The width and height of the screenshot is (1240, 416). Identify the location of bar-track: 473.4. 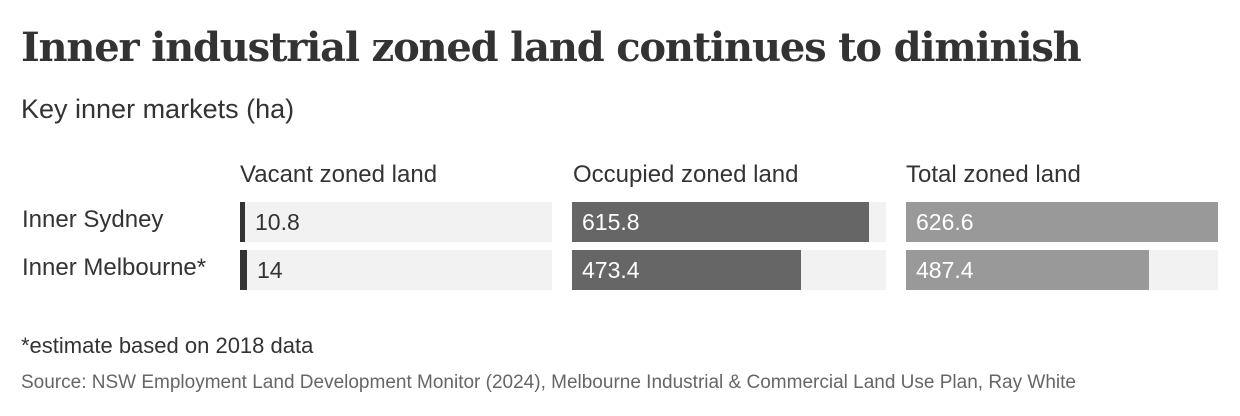
(729, 270).